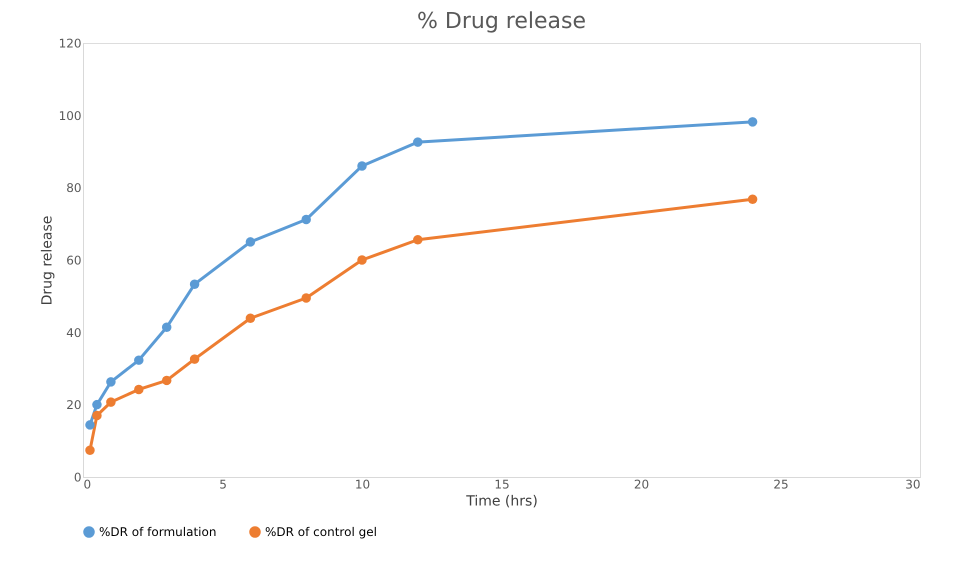 The height and width of the screenshot is (584, 961). What do you see at coordinates (362, 485) in the screenshot?
I see `x-tick-label: 10` at bounding box center [362, 485].